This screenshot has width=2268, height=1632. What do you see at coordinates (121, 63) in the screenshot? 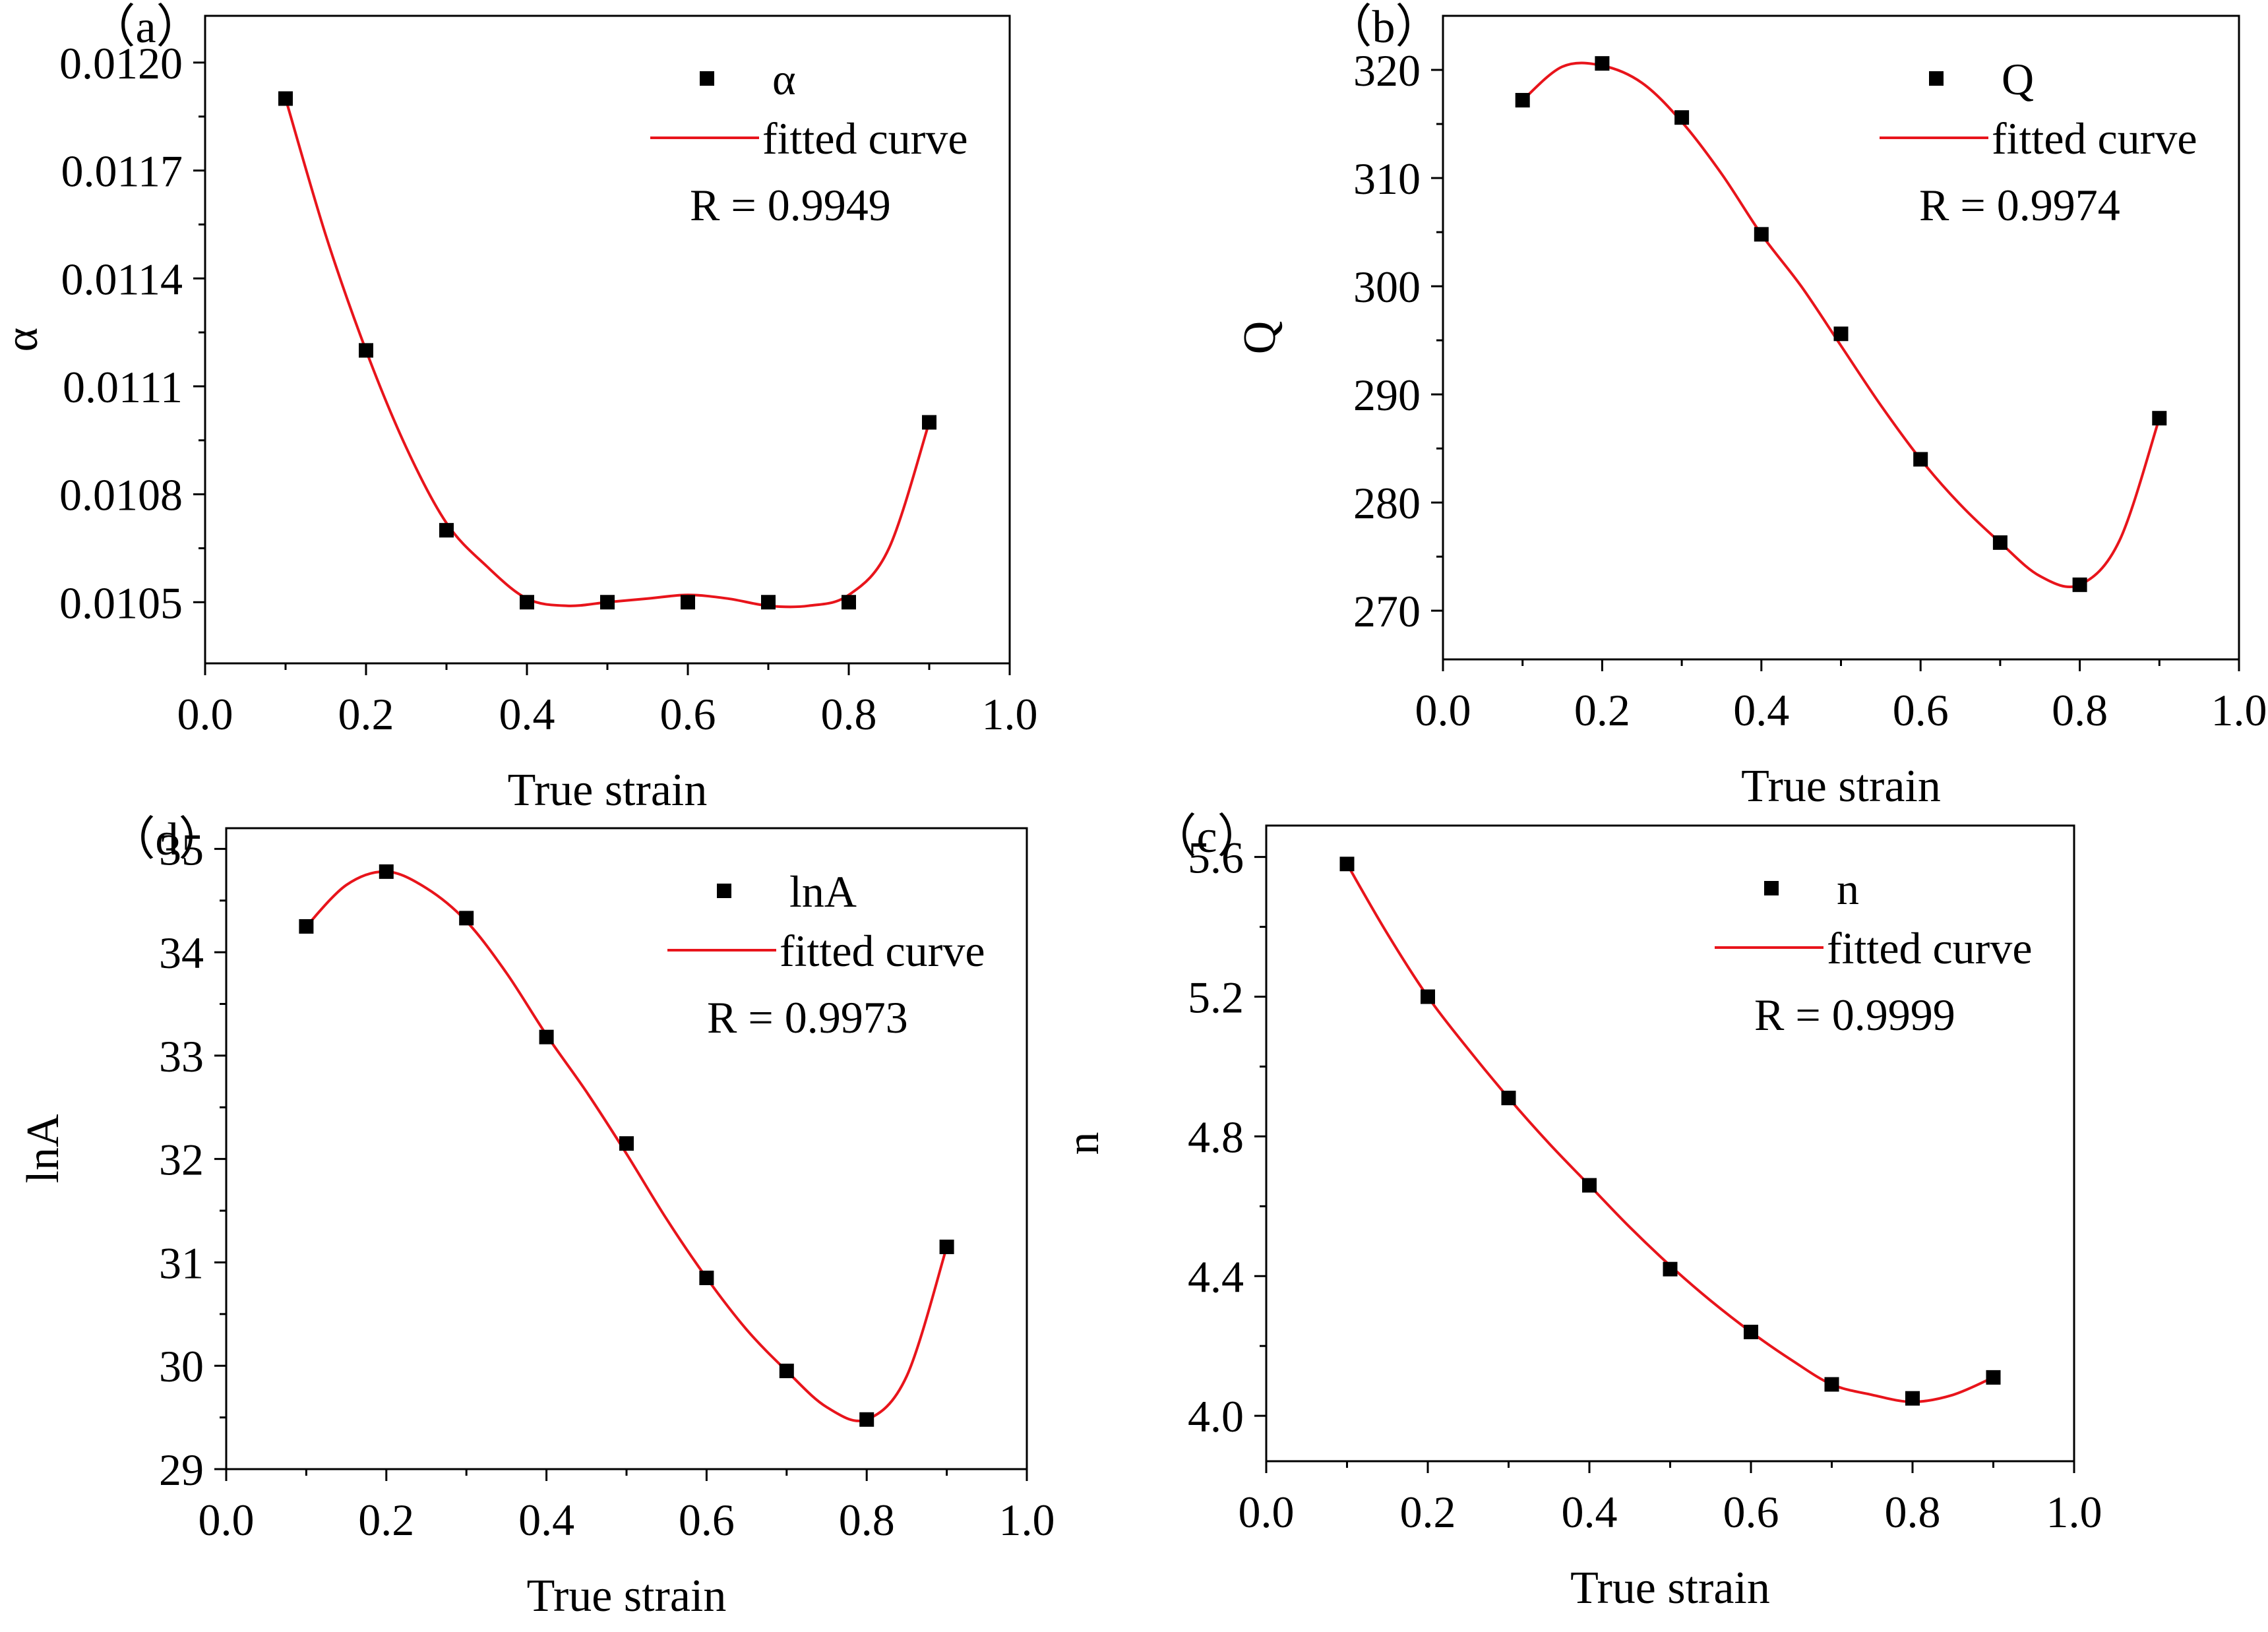
I see `y-tick-label: 0.0120` at bounding box center [121, 63].